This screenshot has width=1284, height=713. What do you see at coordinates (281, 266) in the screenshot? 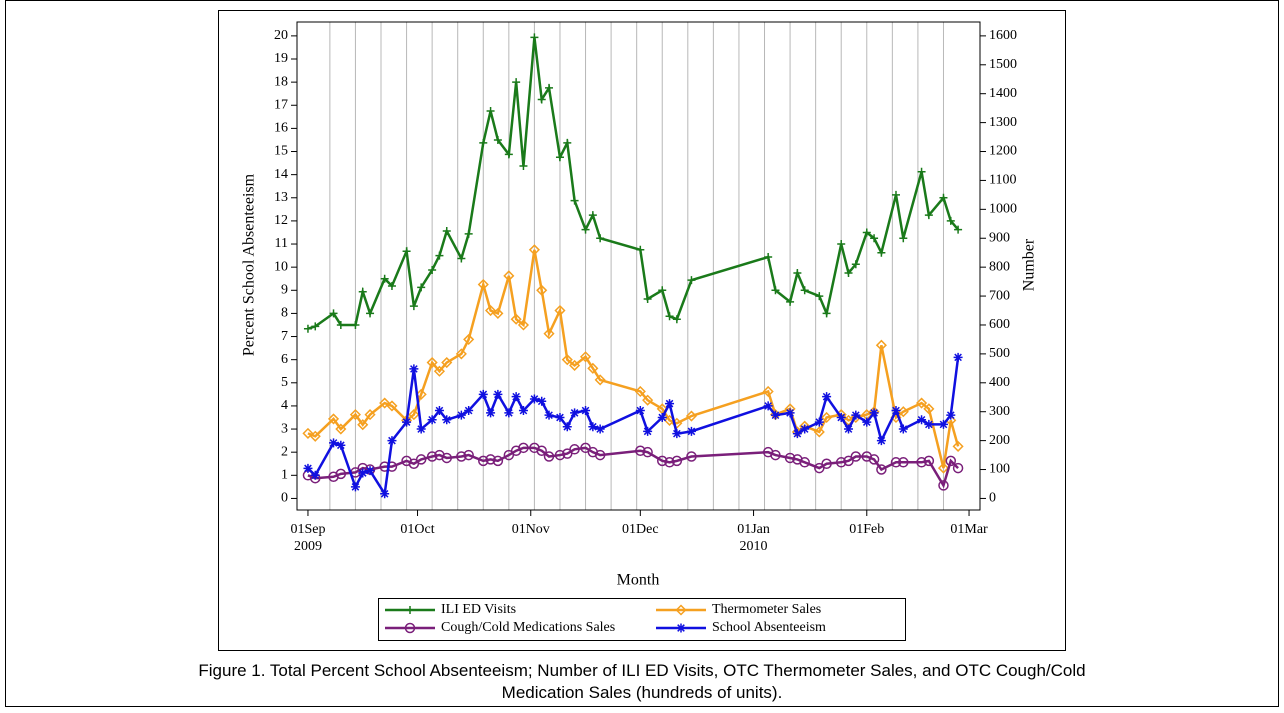
I see `y-tick-label: 10` at bounding box center [281, 266].